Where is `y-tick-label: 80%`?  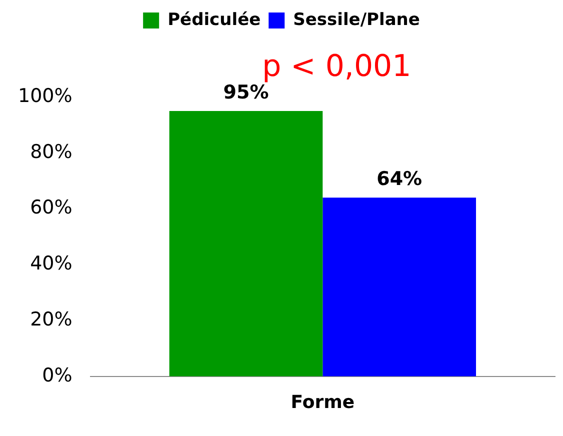
y-tick-label: 80% is located at coordinates (51, 151).